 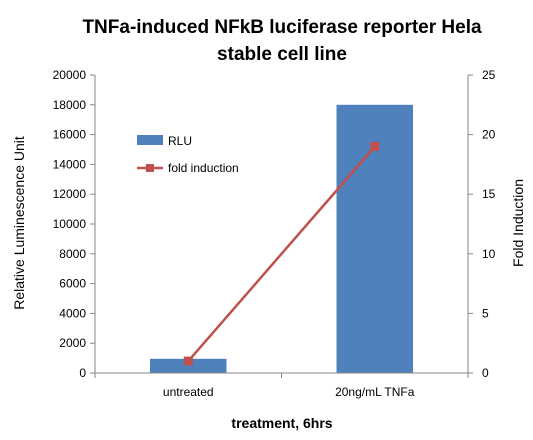 I want to click on legend-rlu-label: RLU, so click(x=180, y=141).